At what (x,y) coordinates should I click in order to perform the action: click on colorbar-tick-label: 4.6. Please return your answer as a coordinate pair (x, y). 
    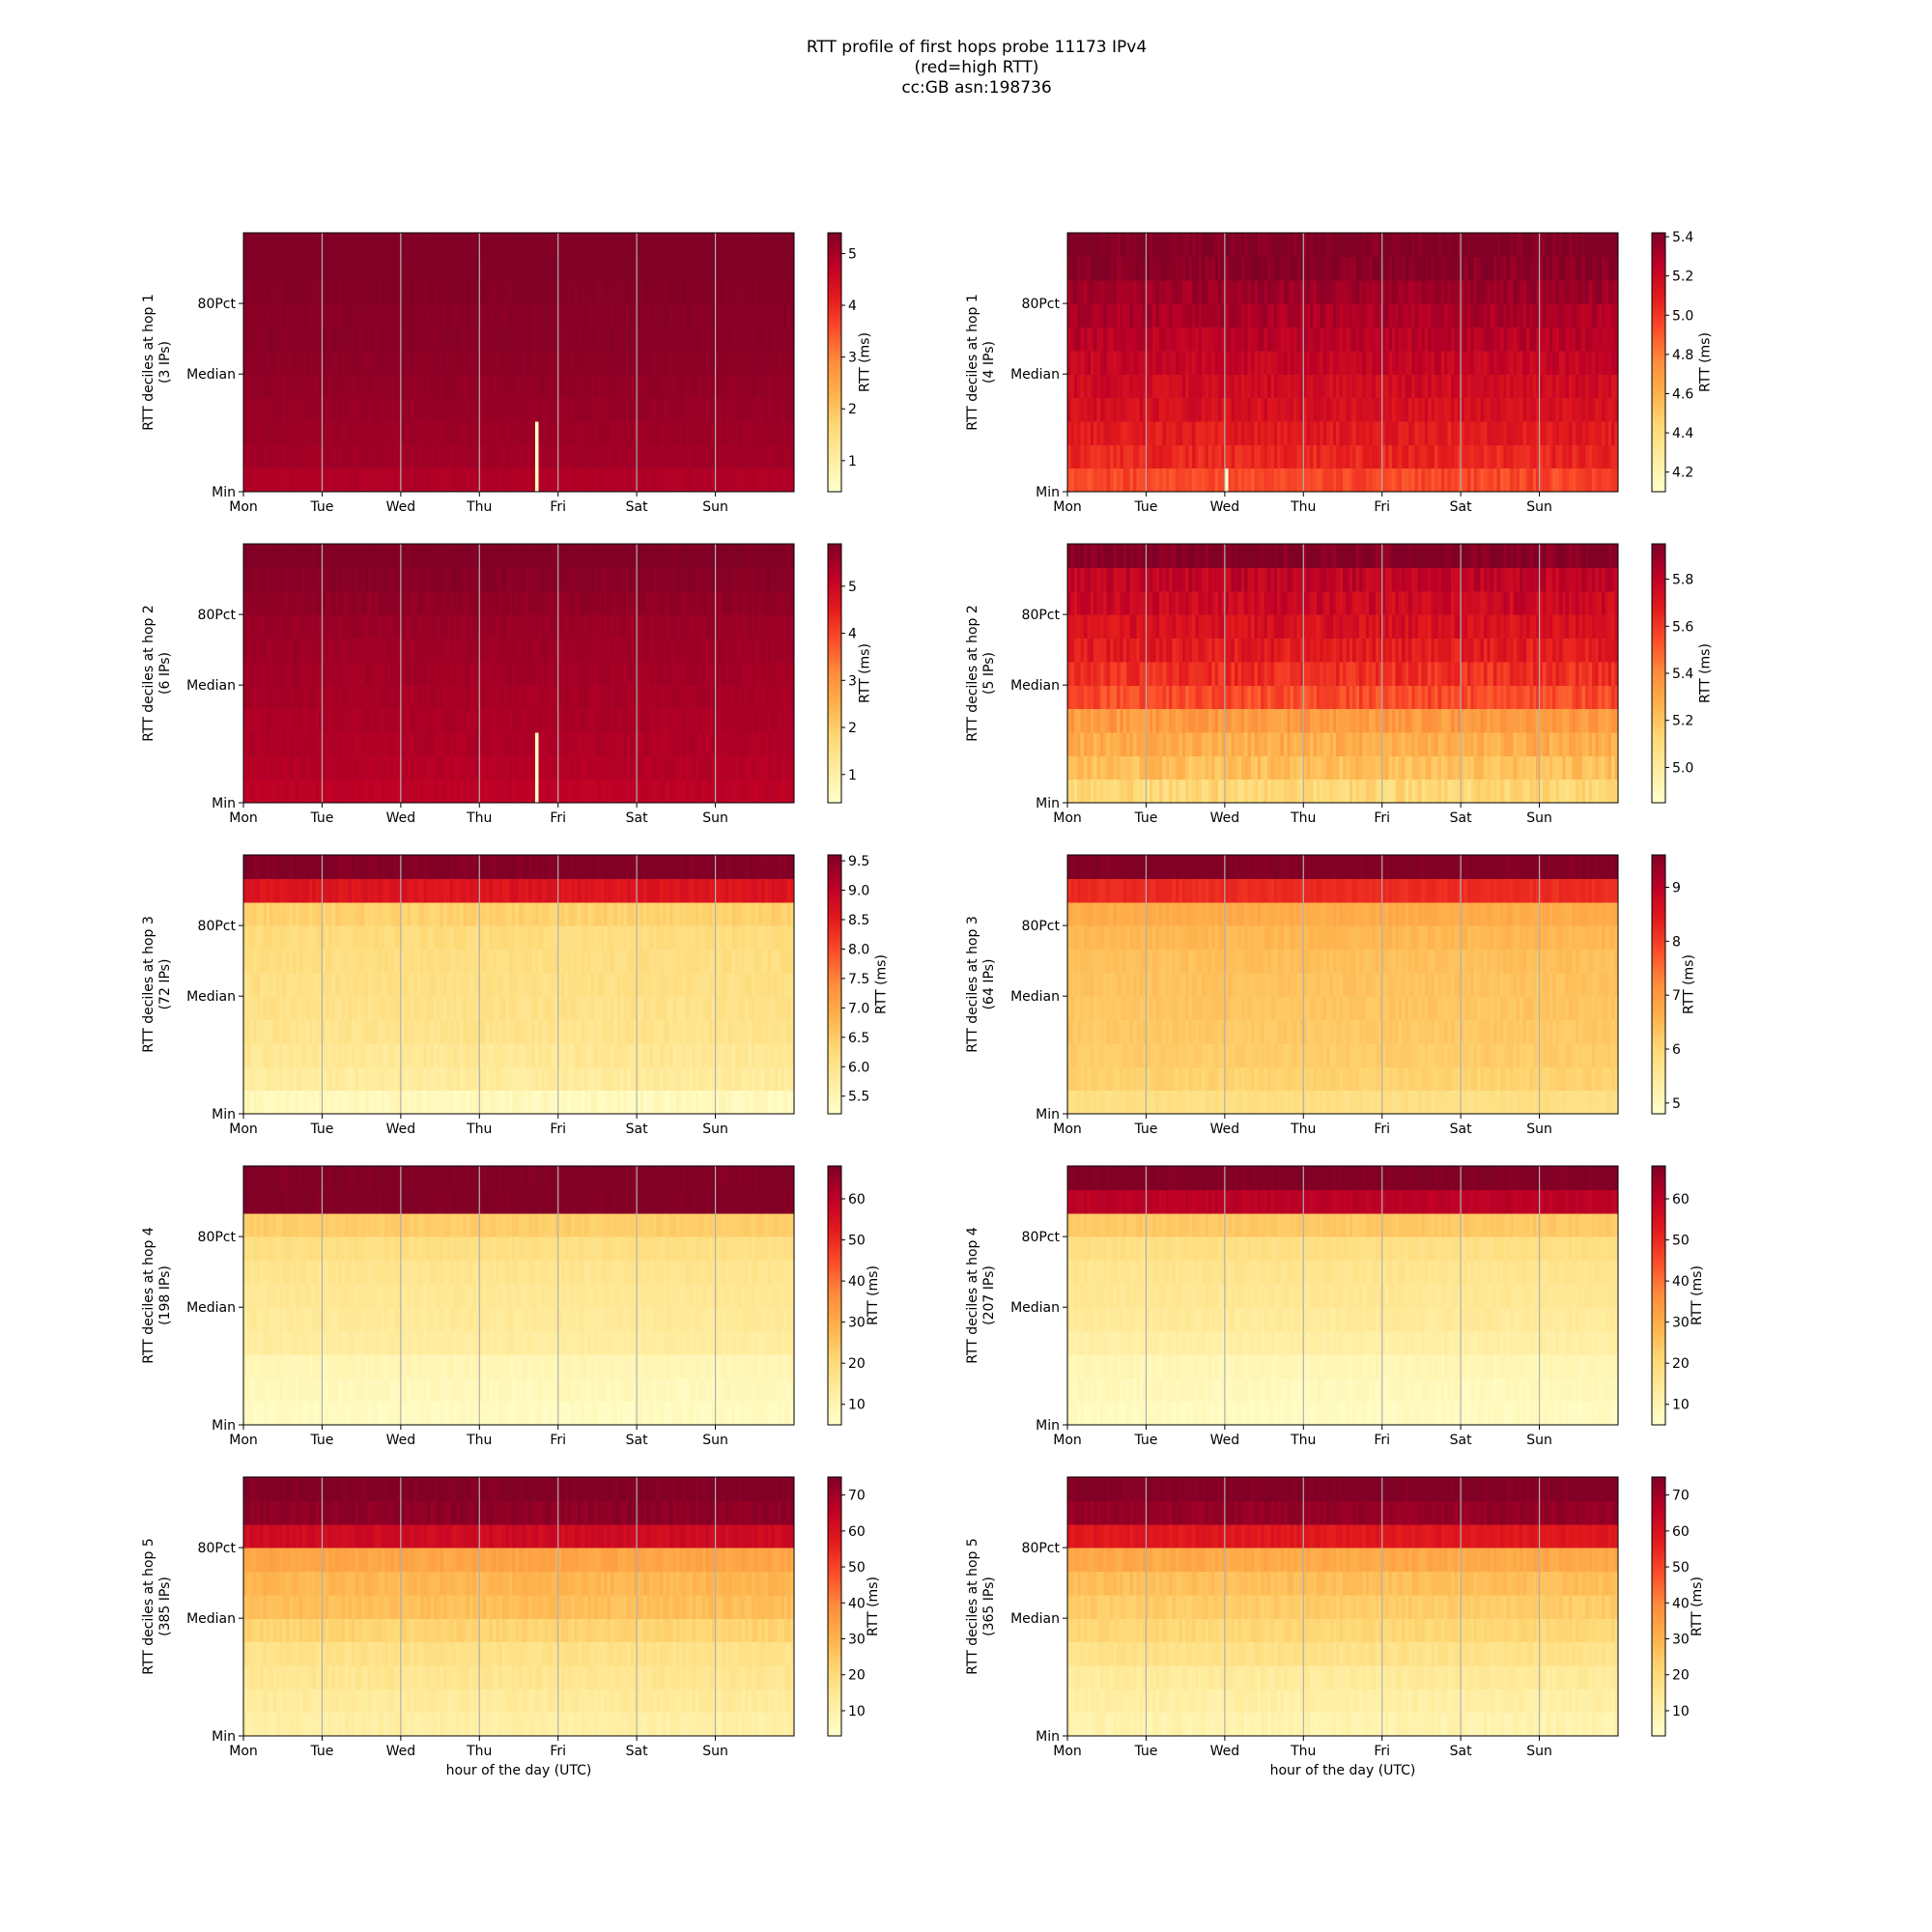
    Looking at the image, I should click on (1682, 394).